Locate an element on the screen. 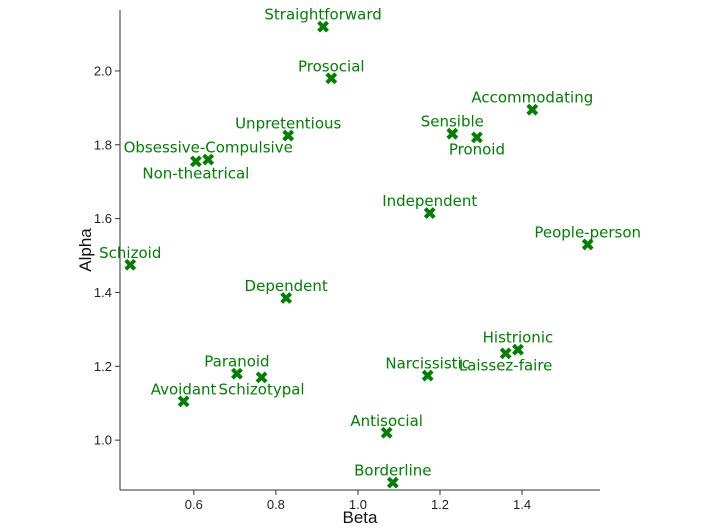 Image resolution: width=720 pixels, height=530 pixels. y-axis-label: Alpha is located at coordinates (85, 250).